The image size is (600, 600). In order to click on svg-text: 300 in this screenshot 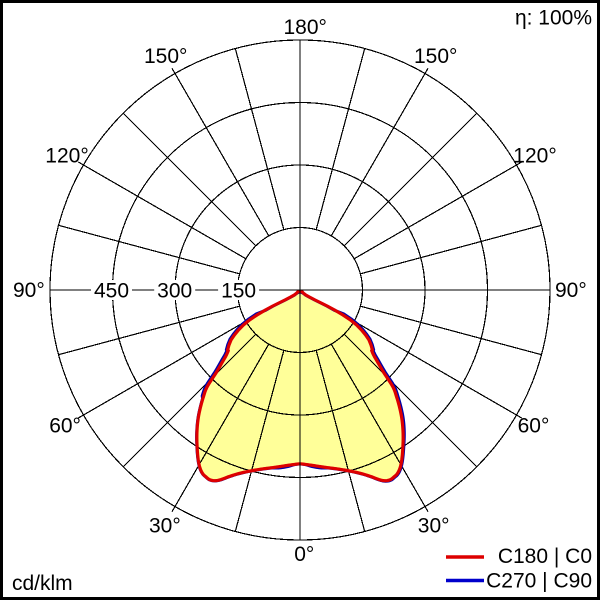, I will do `click(174, 291)`.